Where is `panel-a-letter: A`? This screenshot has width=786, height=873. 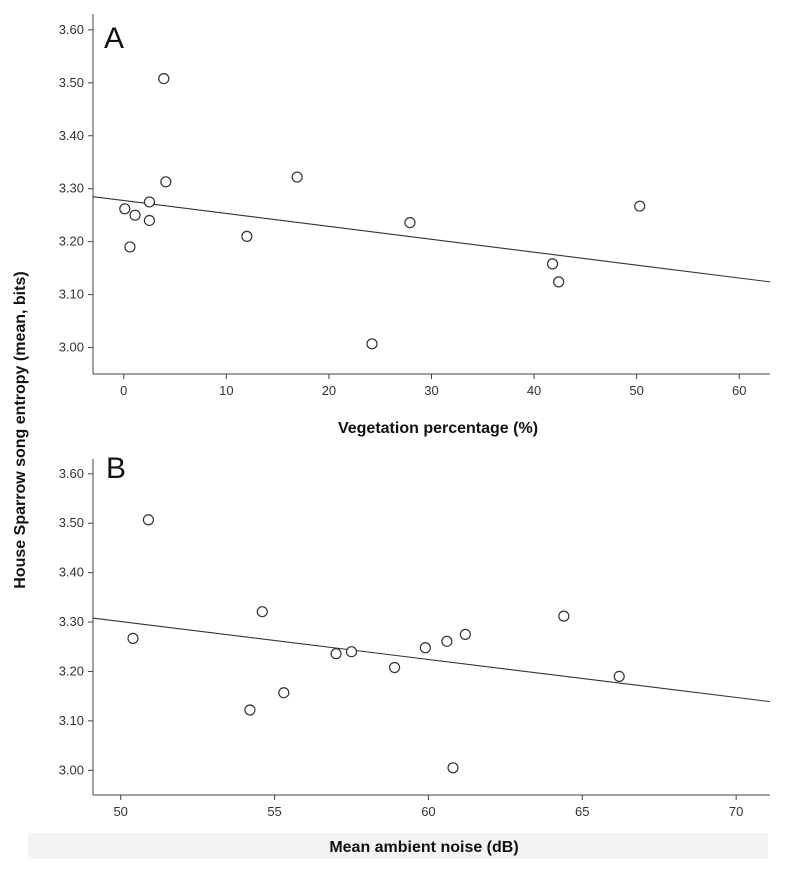 panel-a-letter: A is located at coordinates (114, 38).